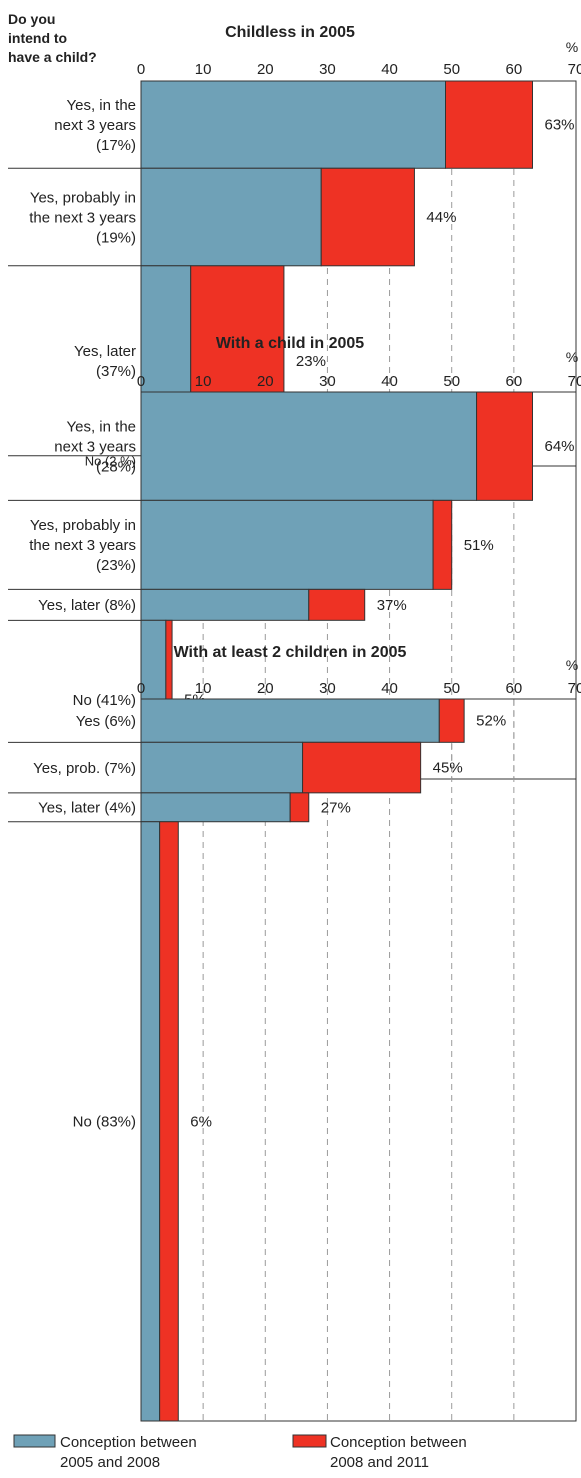 The height and width of the screenshot is (1478, 581). I want to click on legend-label-2005-2008: Conception between, so click(128, 1442).